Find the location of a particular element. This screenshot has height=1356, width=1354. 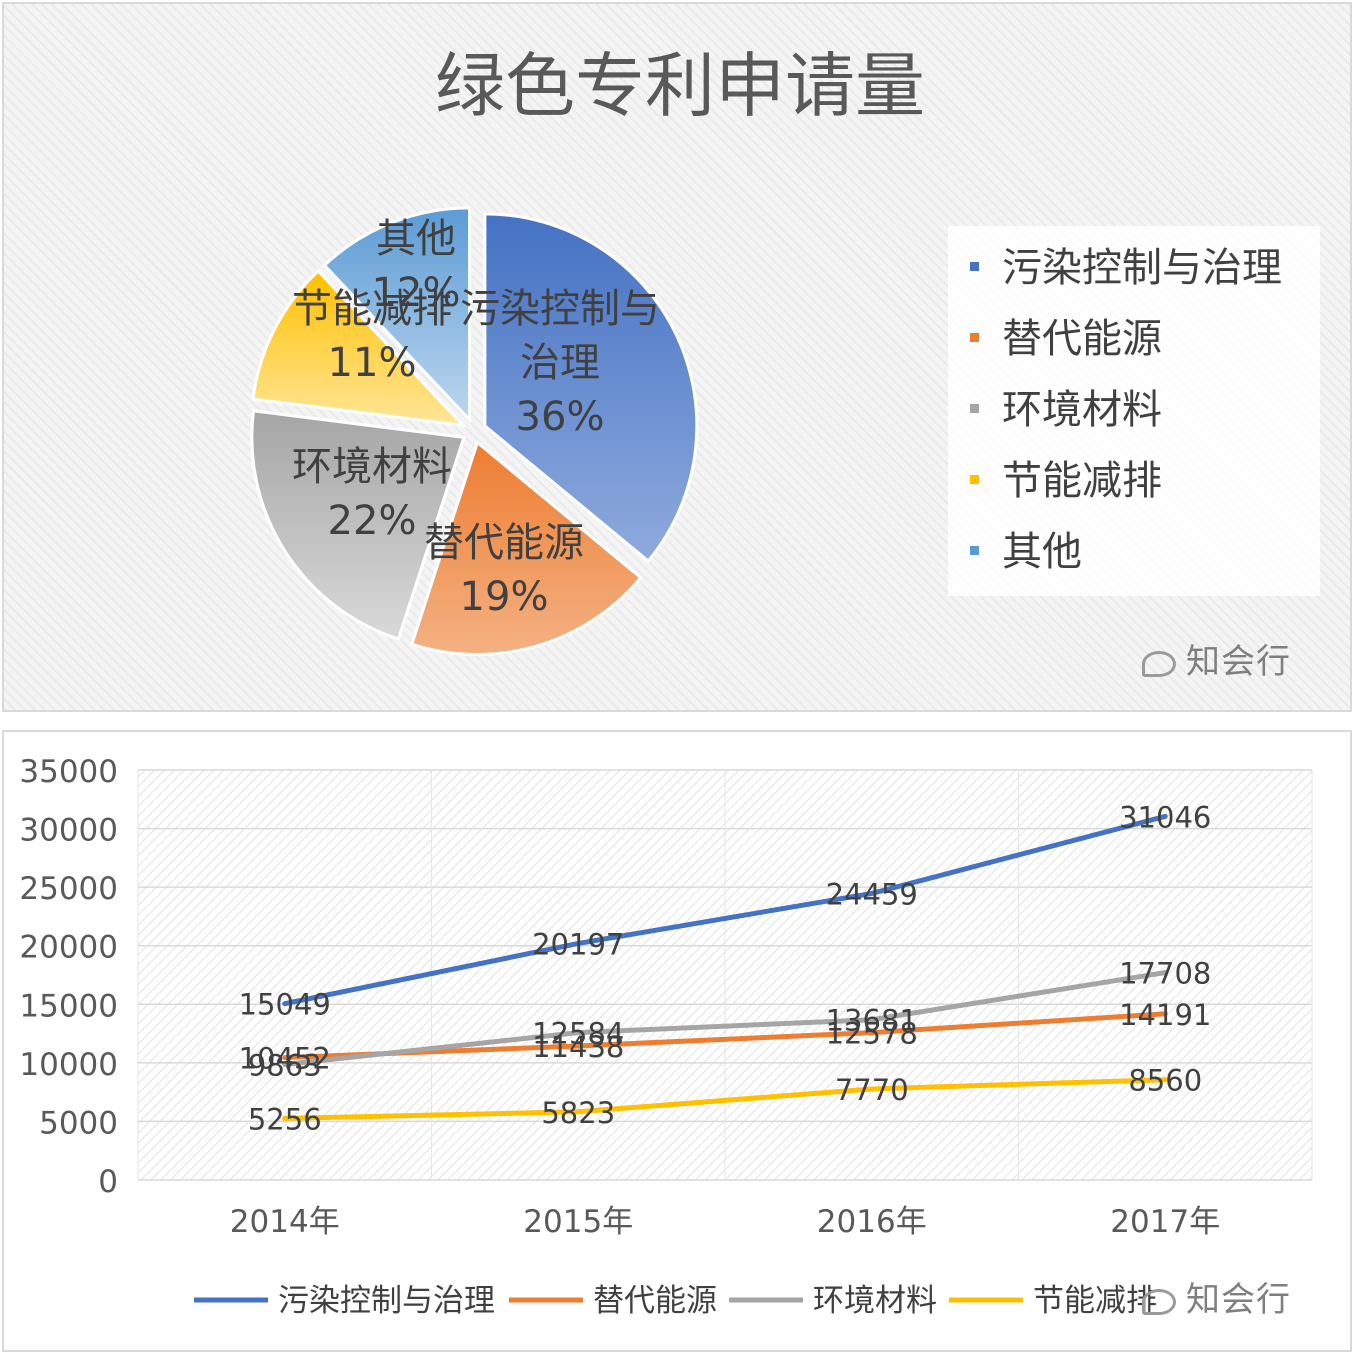

x-tick-label: 2017年 is located at coordinates (1165, 1222).